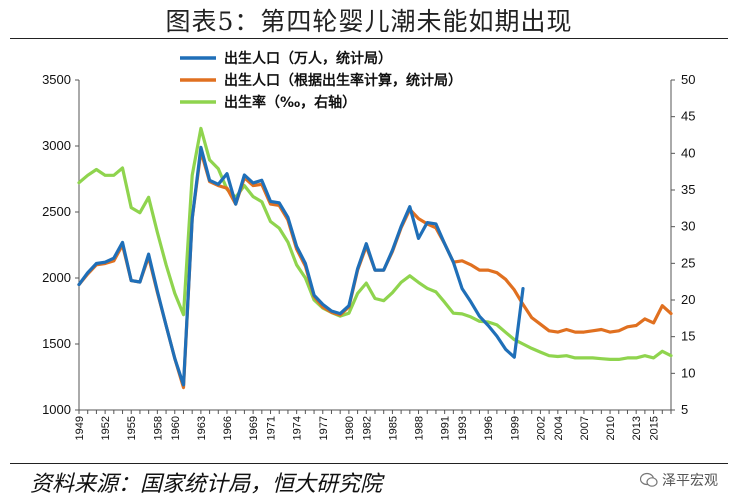 The height and width of the screenshot is (503, 738). Describe the element at coordinates (688, 189) in the screenshot. I see `y-right-tick-label: 35` at that location.